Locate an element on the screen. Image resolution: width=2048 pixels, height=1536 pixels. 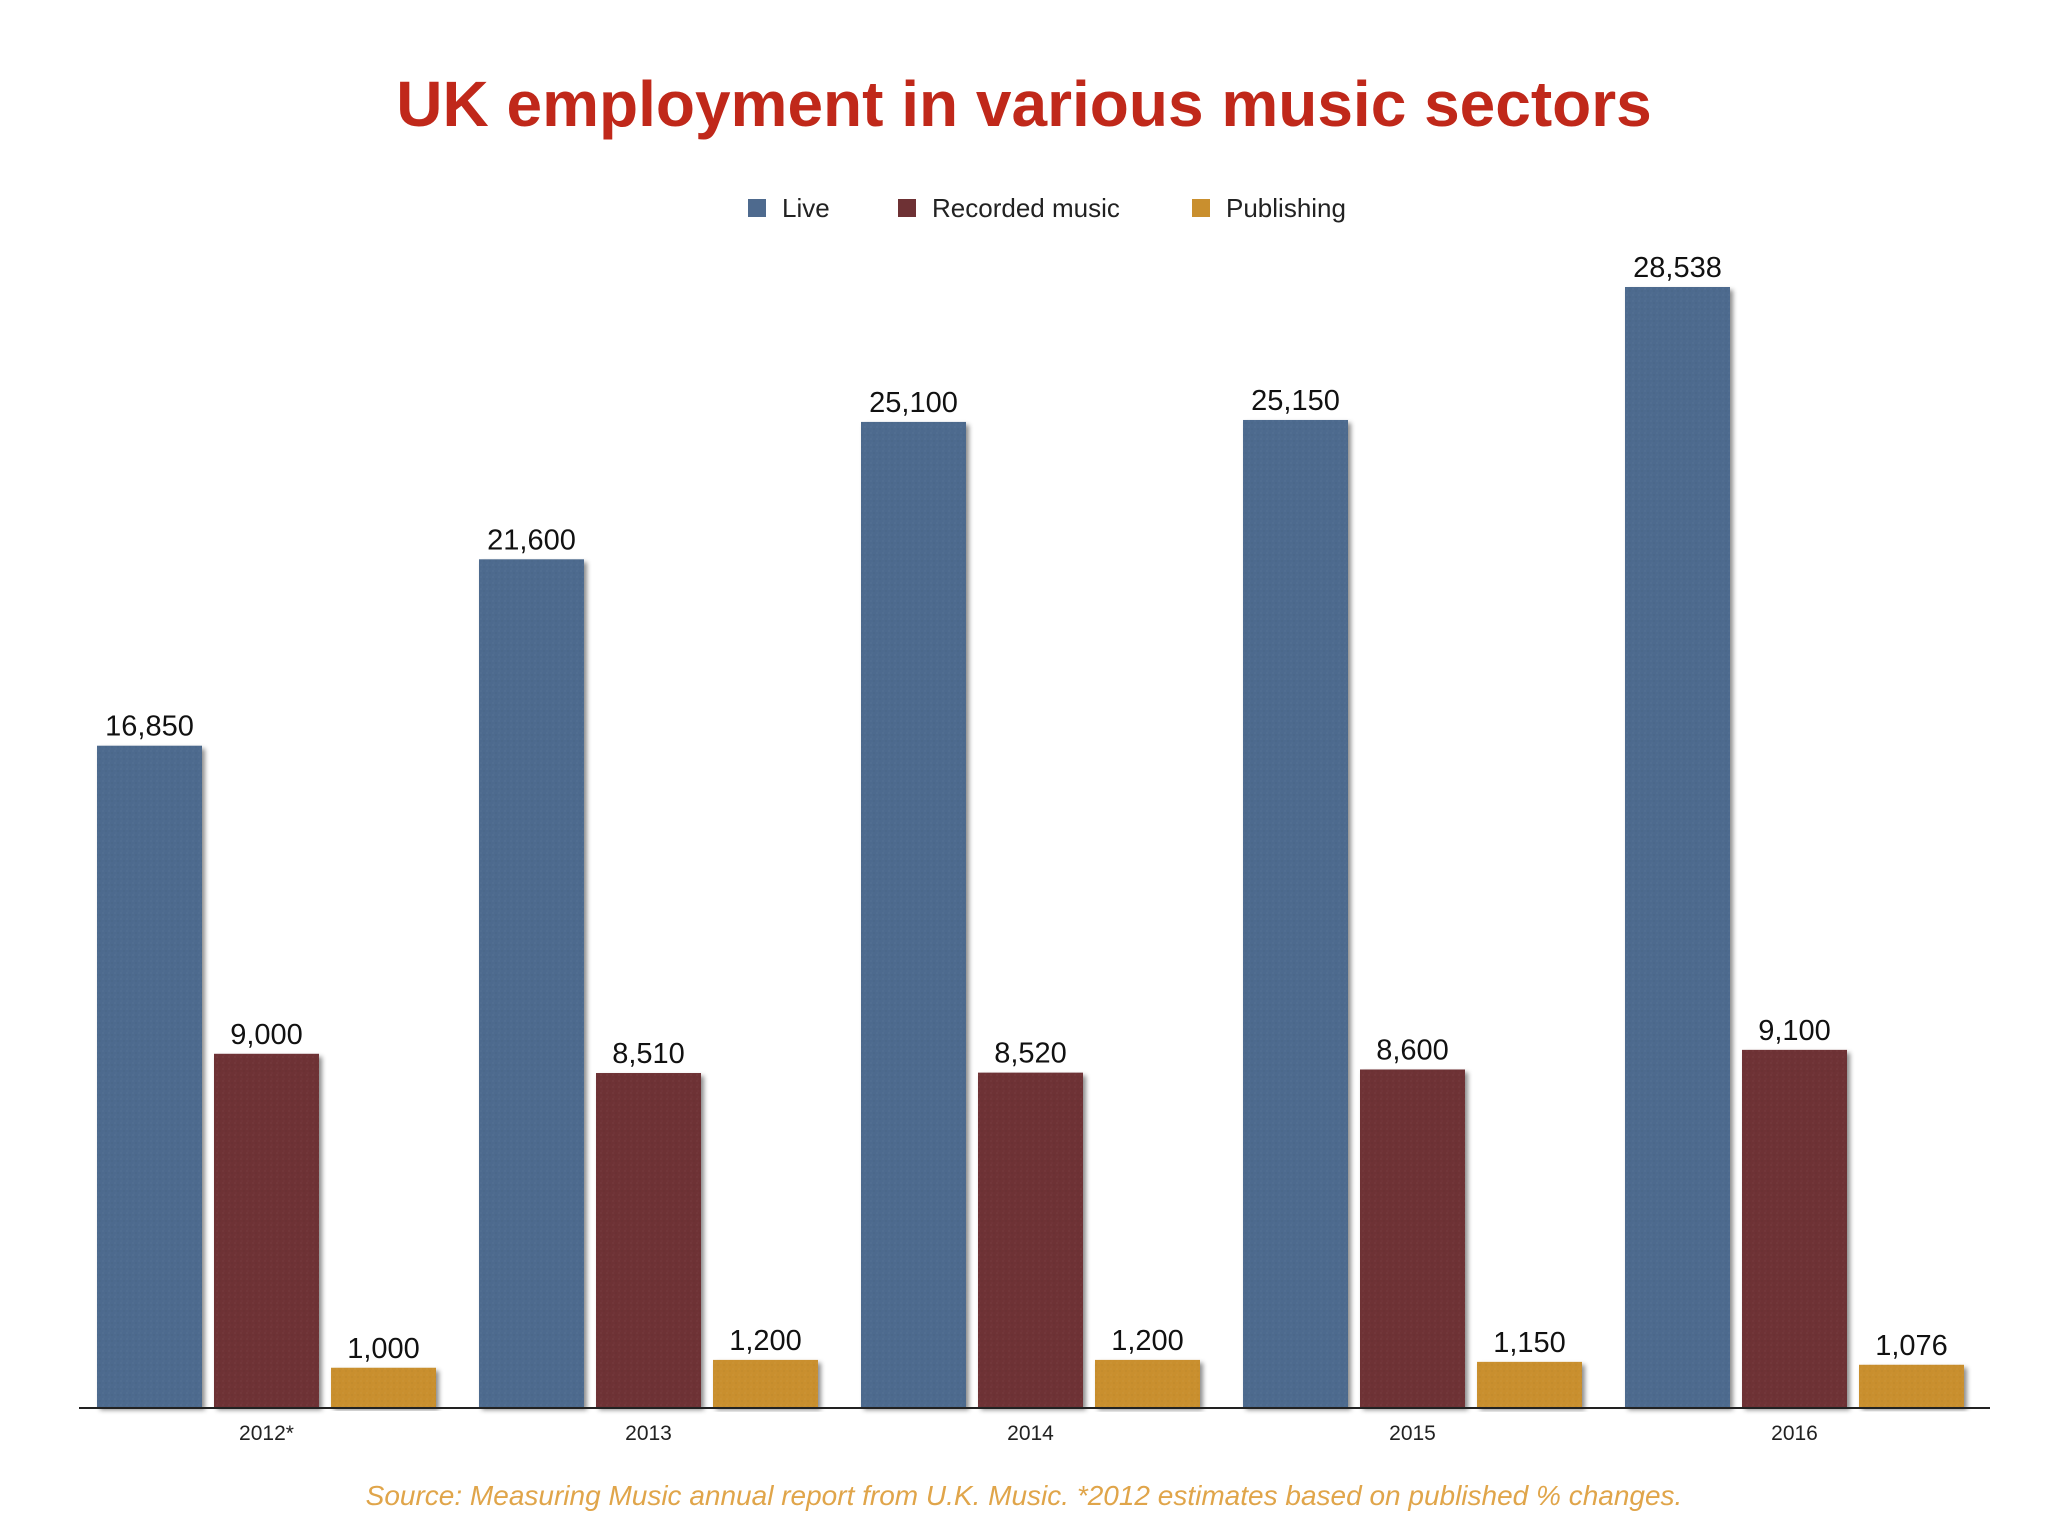
data-label-live-2016: 28,538 is located at coordinates (1677, 268).